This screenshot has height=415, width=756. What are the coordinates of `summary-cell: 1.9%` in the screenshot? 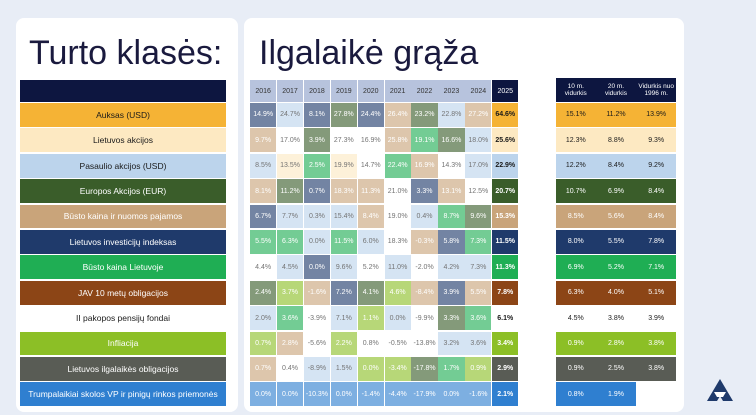 It's located at (616, 394).